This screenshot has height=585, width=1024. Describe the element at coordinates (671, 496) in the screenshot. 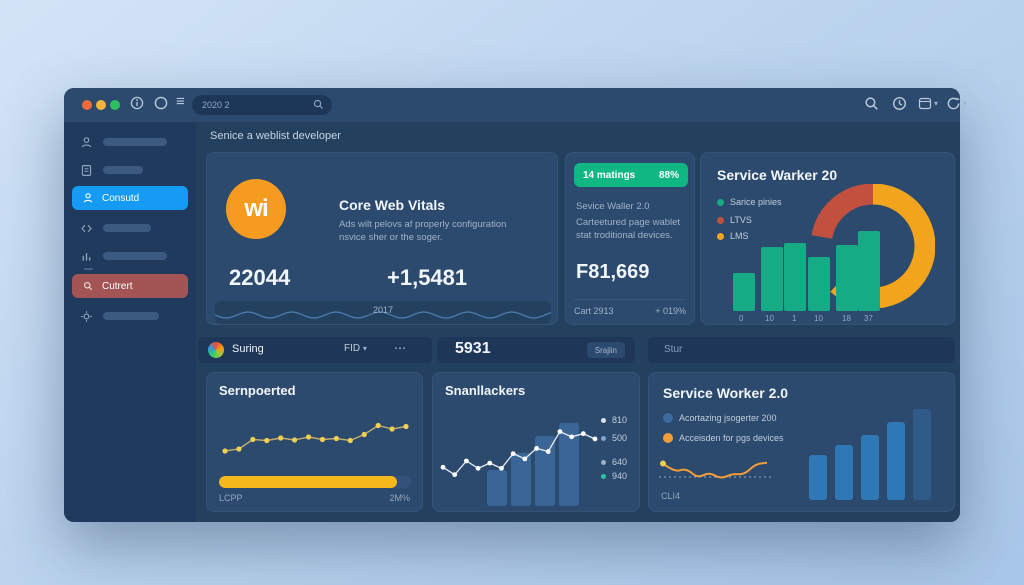

I see `axis-label: CLI4` at that location.